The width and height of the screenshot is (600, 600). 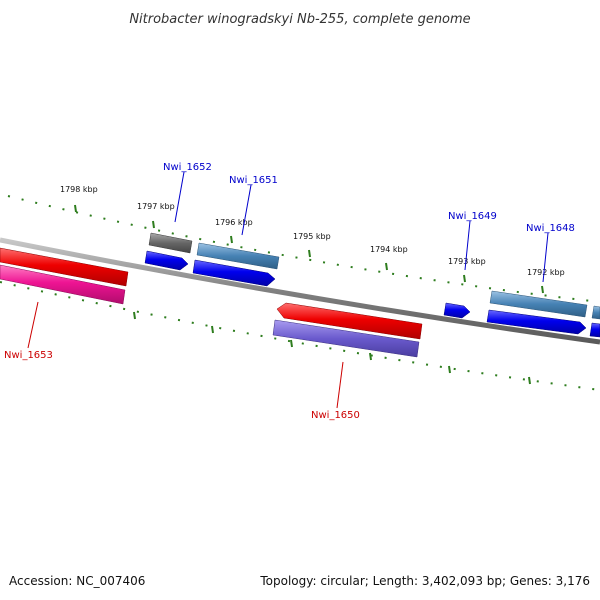 What do you see at coordinates (546, 272) in the screenshot?
I see `tick-label: 1792 kbp` at bounding box center [546, 272].